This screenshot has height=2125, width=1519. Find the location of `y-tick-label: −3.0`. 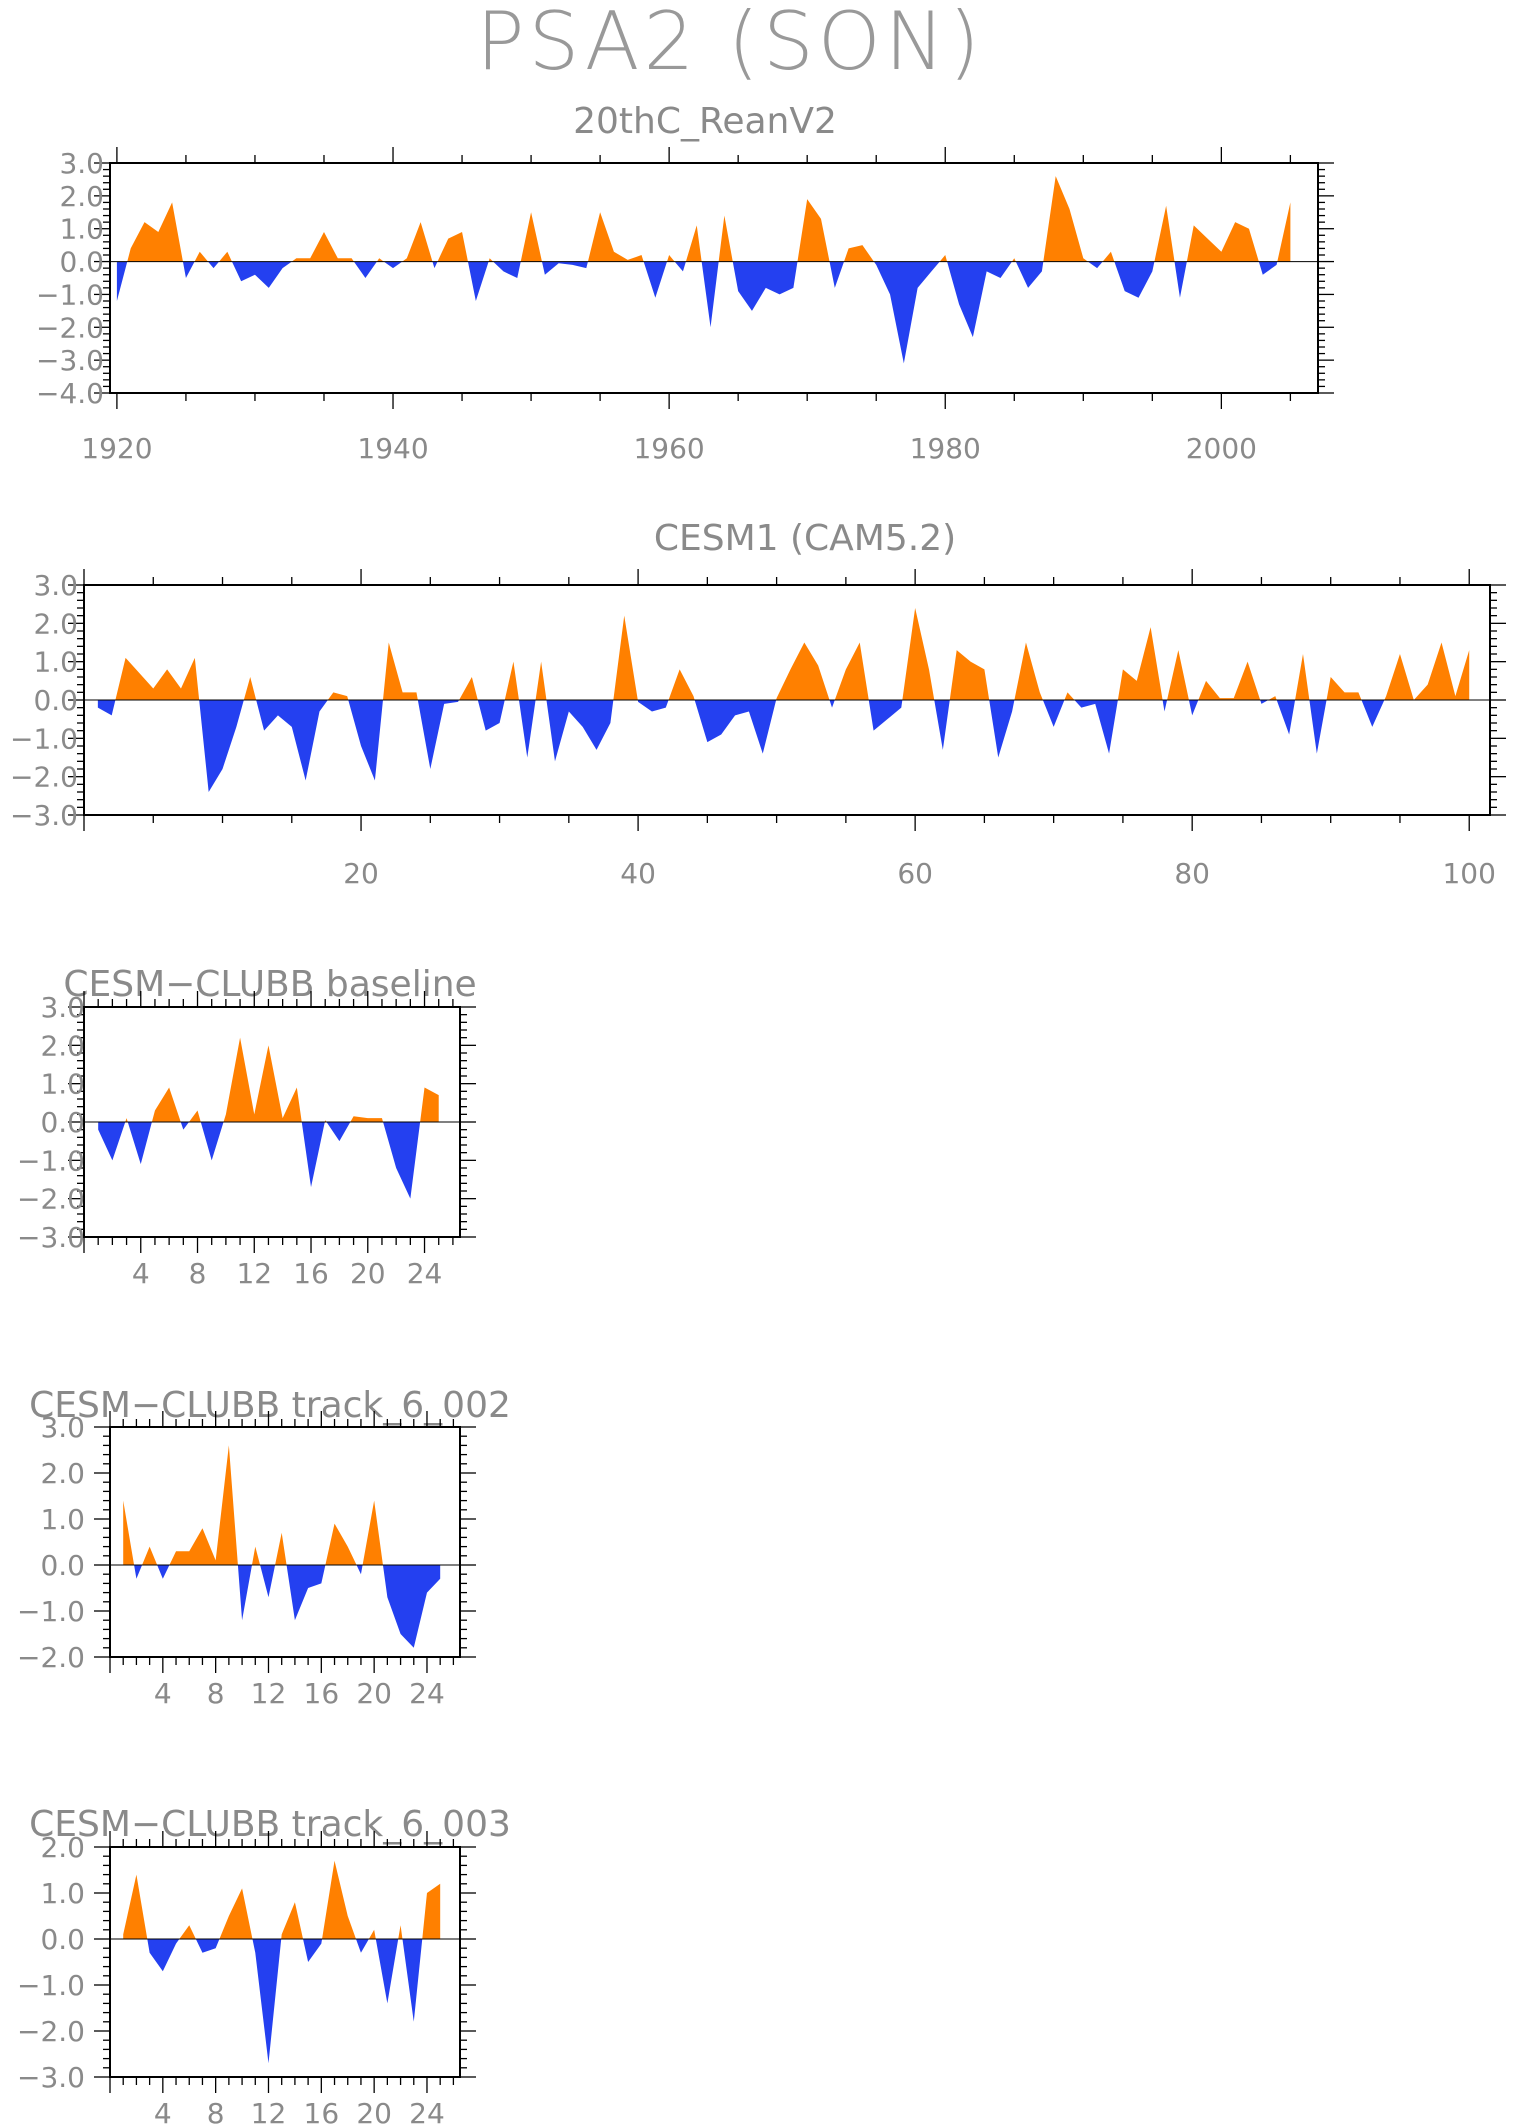

y-tick-label: −3.0 is located at coordinates (44, 815).